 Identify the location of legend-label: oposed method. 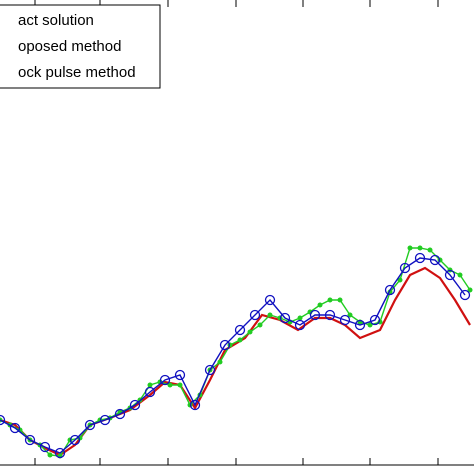
(69, 46).